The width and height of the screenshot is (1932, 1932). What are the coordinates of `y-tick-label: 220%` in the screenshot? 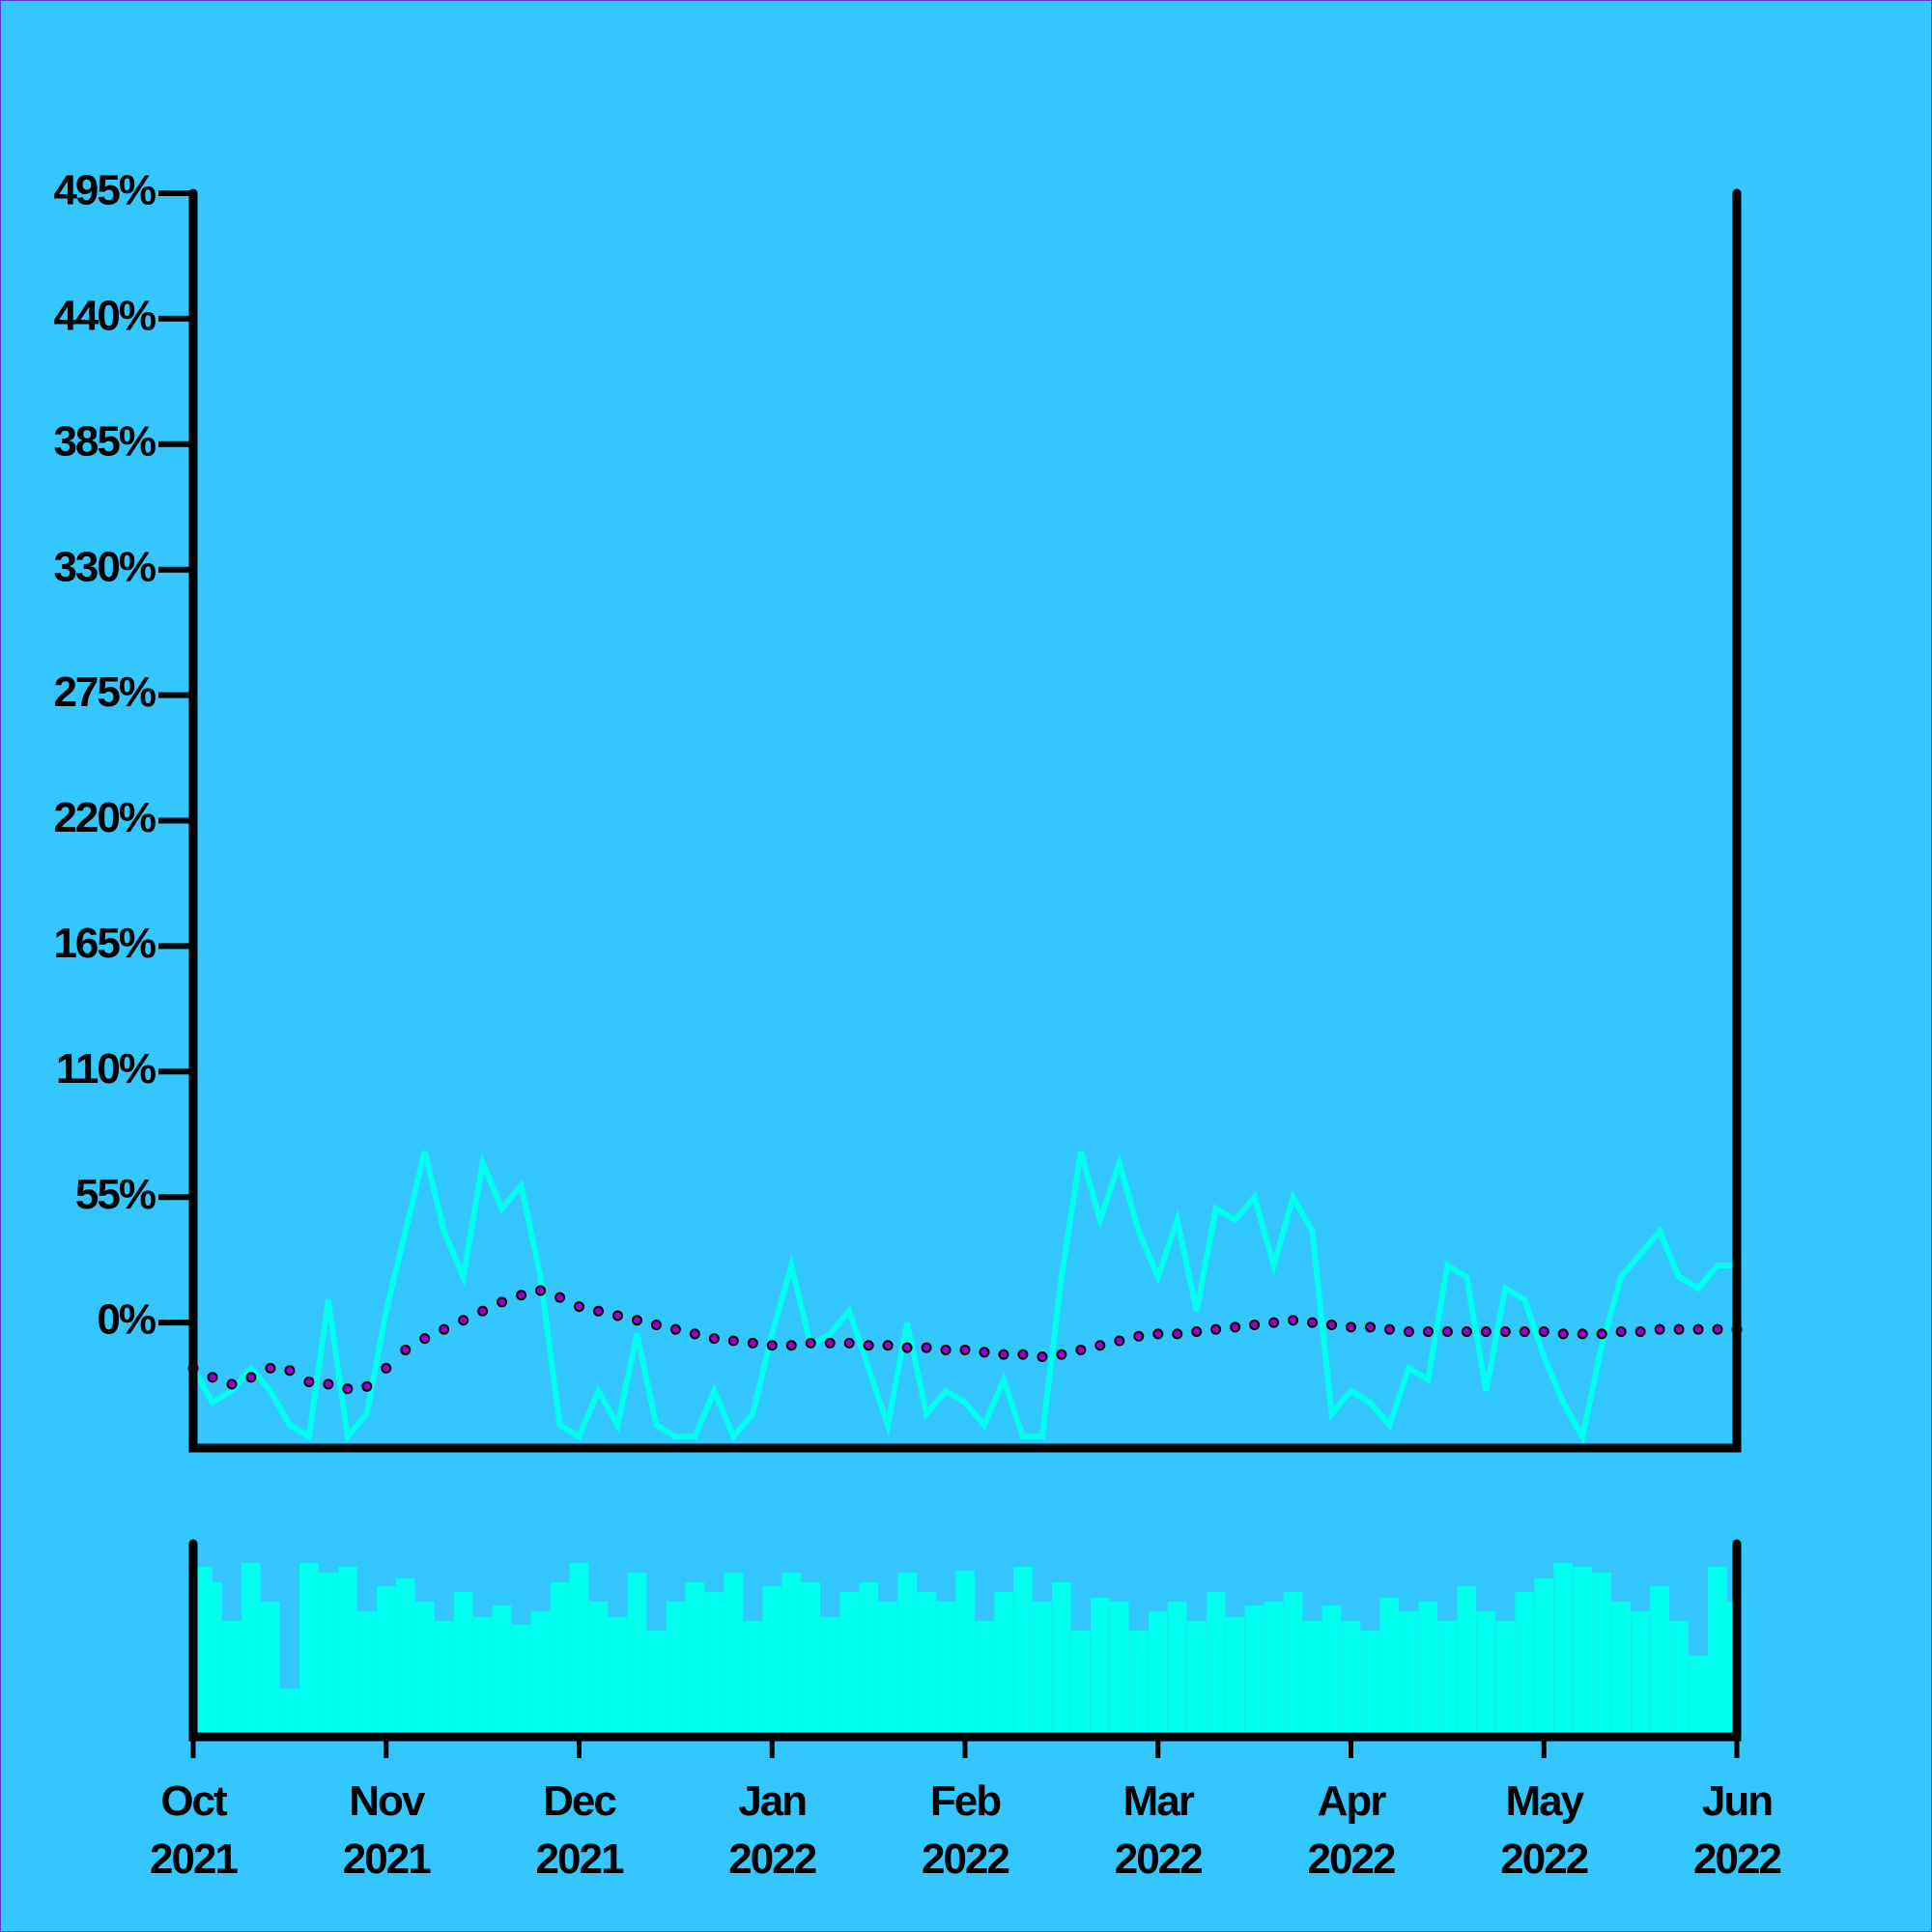 It's located at (104, 817).